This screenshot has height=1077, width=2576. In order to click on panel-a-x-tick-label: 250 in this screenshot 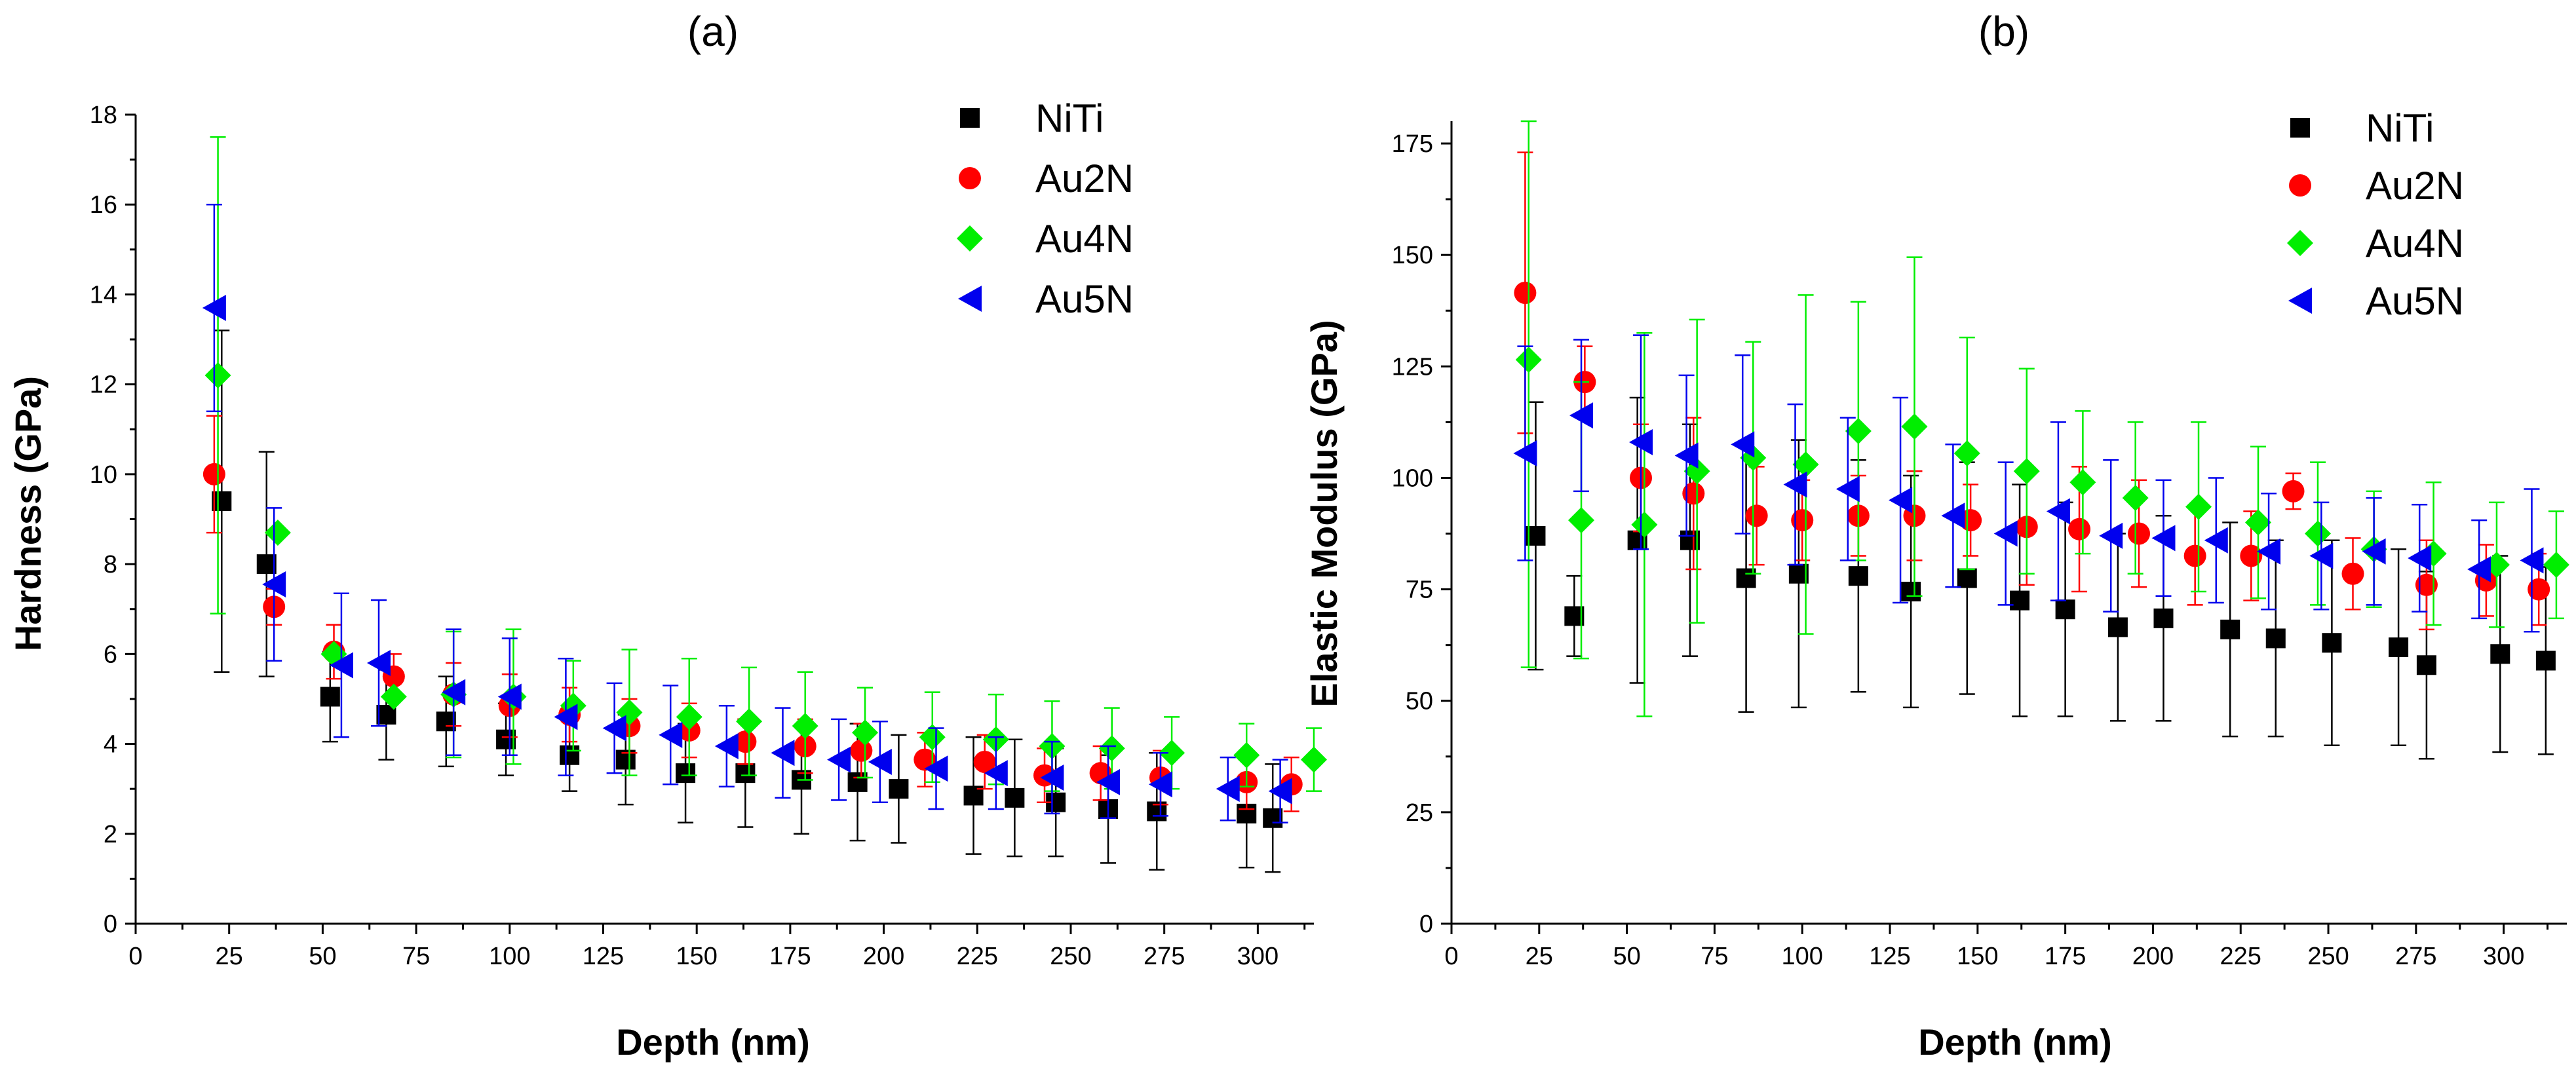, I will do `click(1070, 956)`.